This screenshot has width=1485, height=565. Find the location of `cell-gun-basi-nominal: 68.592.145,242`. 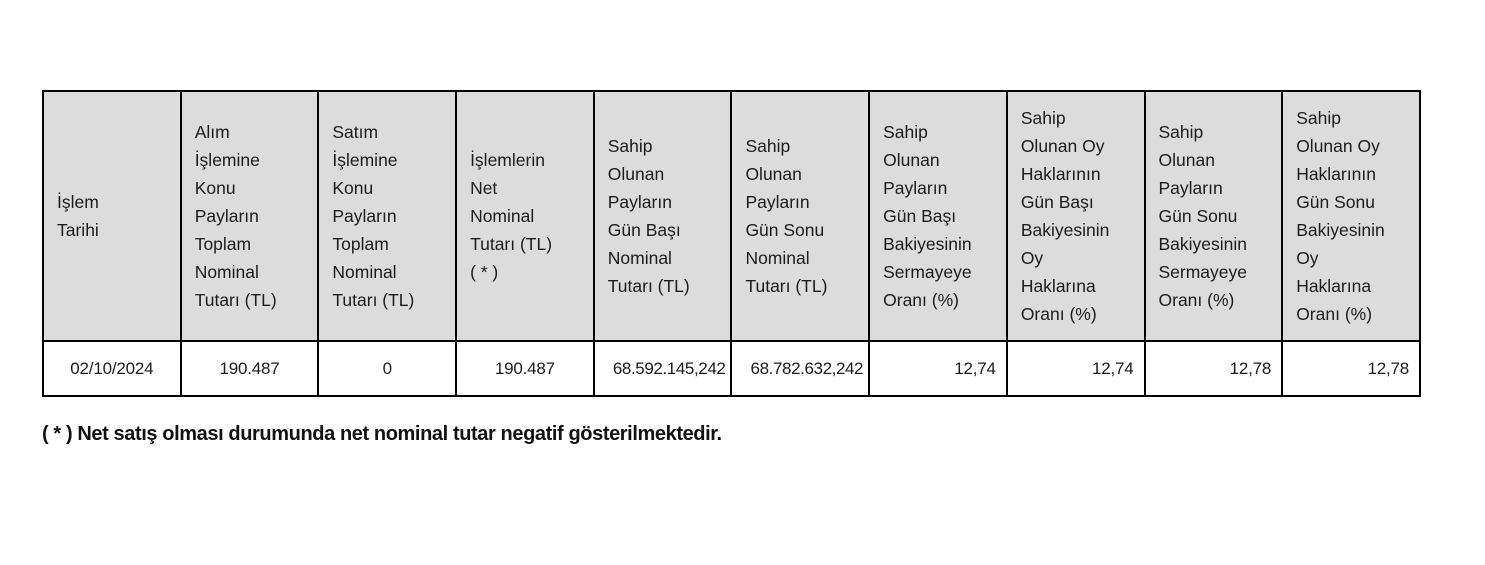

cell-gun-basi-nominal: 68.592.145,242 is located at coordinates (662, 368).